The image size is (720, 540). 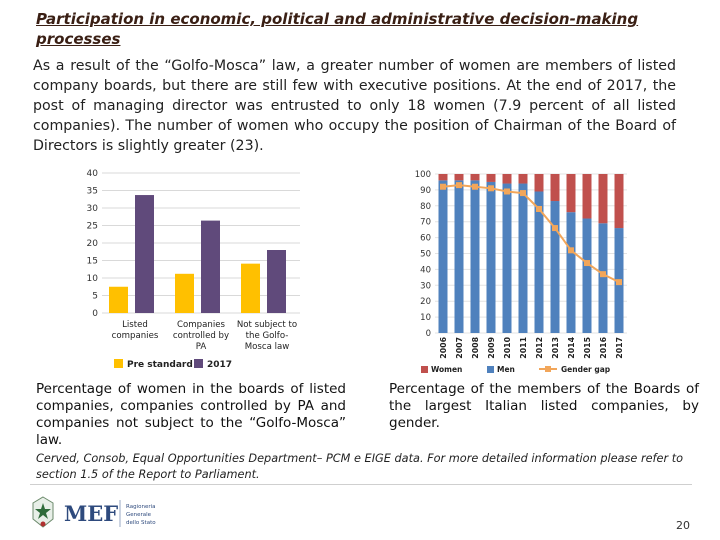 I want to click on x-tick-label: 2015, so click(x=587, y=348).